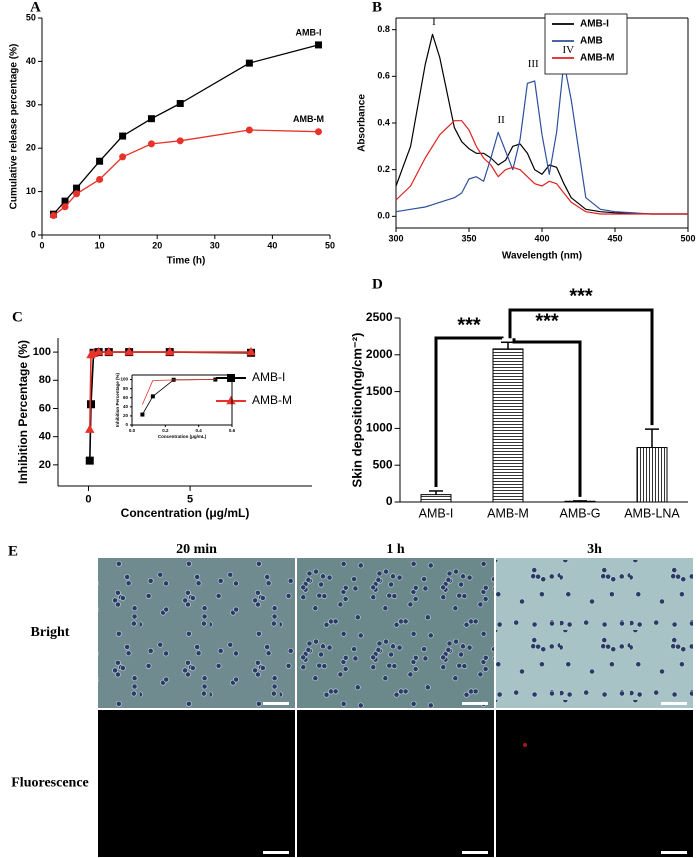 The image size is (700, 858). Describe the element at coordinates (42, 352) in the screenshot. I see `y-tick-label: 100` at that location.